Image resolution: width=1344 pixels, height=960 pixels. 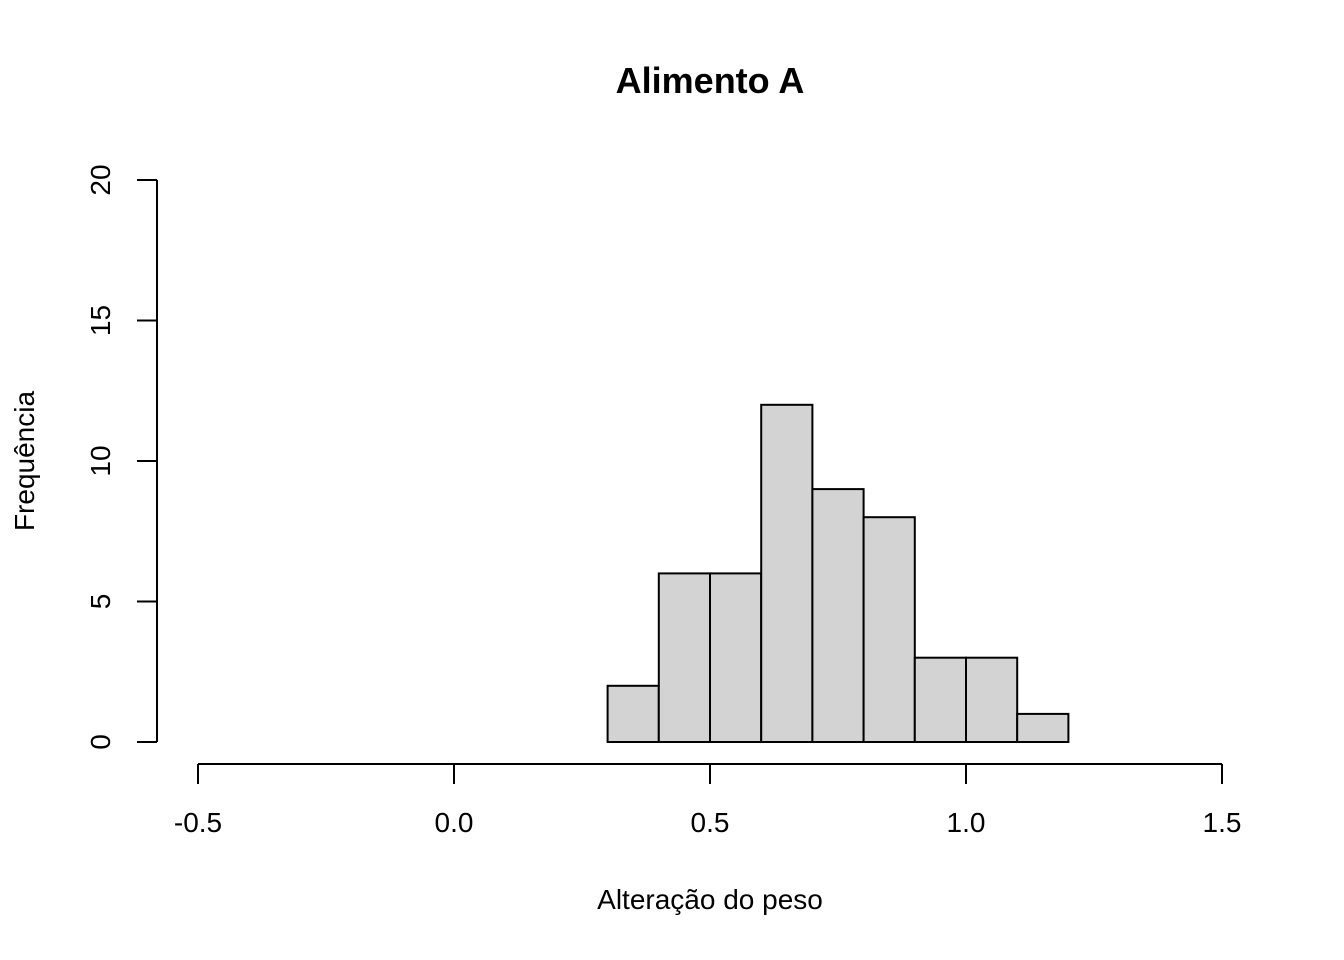 What do you see at coordinates (708, 800) in the screenshot?
I see `x-axis: -0.5 0.0 0.5 1.0 1.5` at bounding box center [708, 800].